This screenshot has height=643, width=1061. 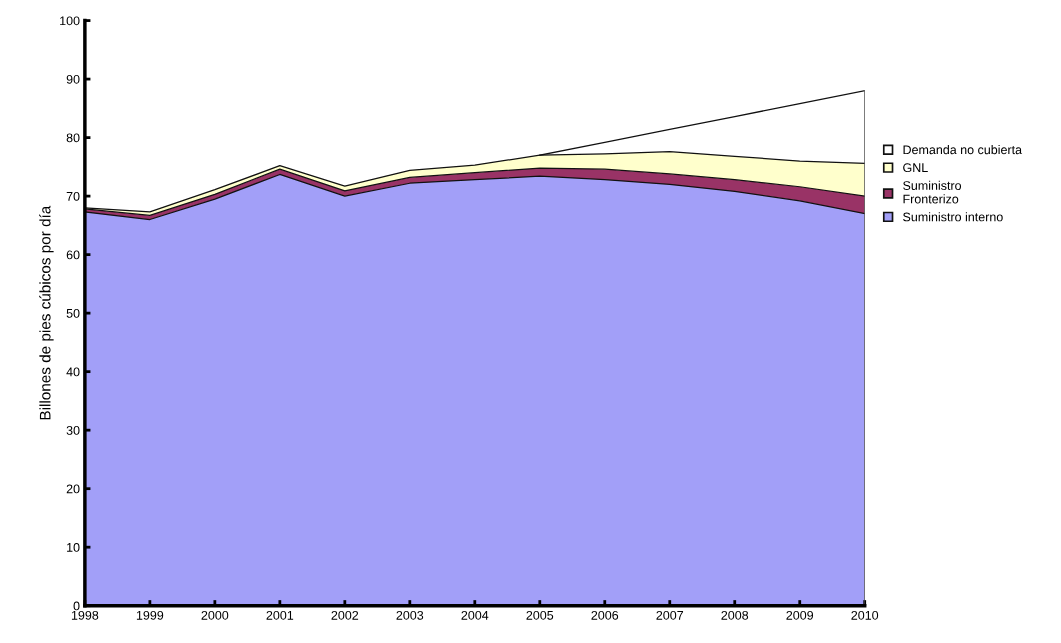 What do you see at coordinates (73, 196) in the screenshot?
I see `y-tick-label: 70` at bounding box center [73, 196].